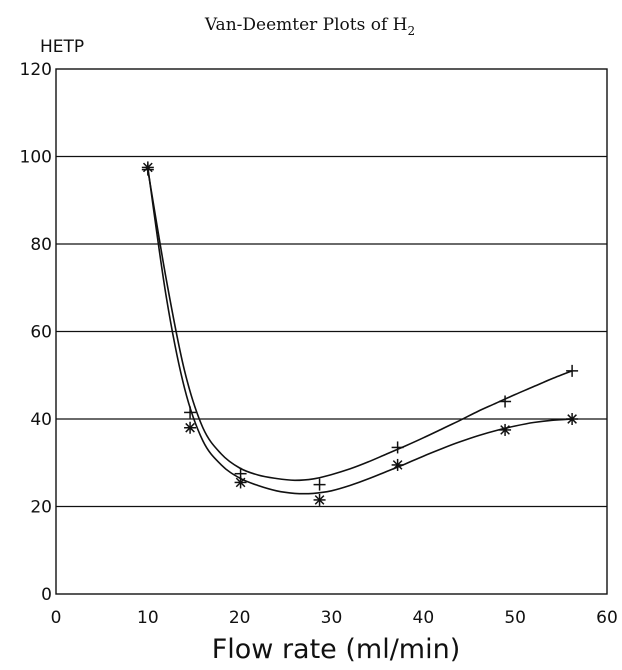 This screenshot has width=622, height=670. Describe the element at coordinates (336, 649) in the screenshot. I see `x-axis-label: Flow rate (ml/min)` at that location.